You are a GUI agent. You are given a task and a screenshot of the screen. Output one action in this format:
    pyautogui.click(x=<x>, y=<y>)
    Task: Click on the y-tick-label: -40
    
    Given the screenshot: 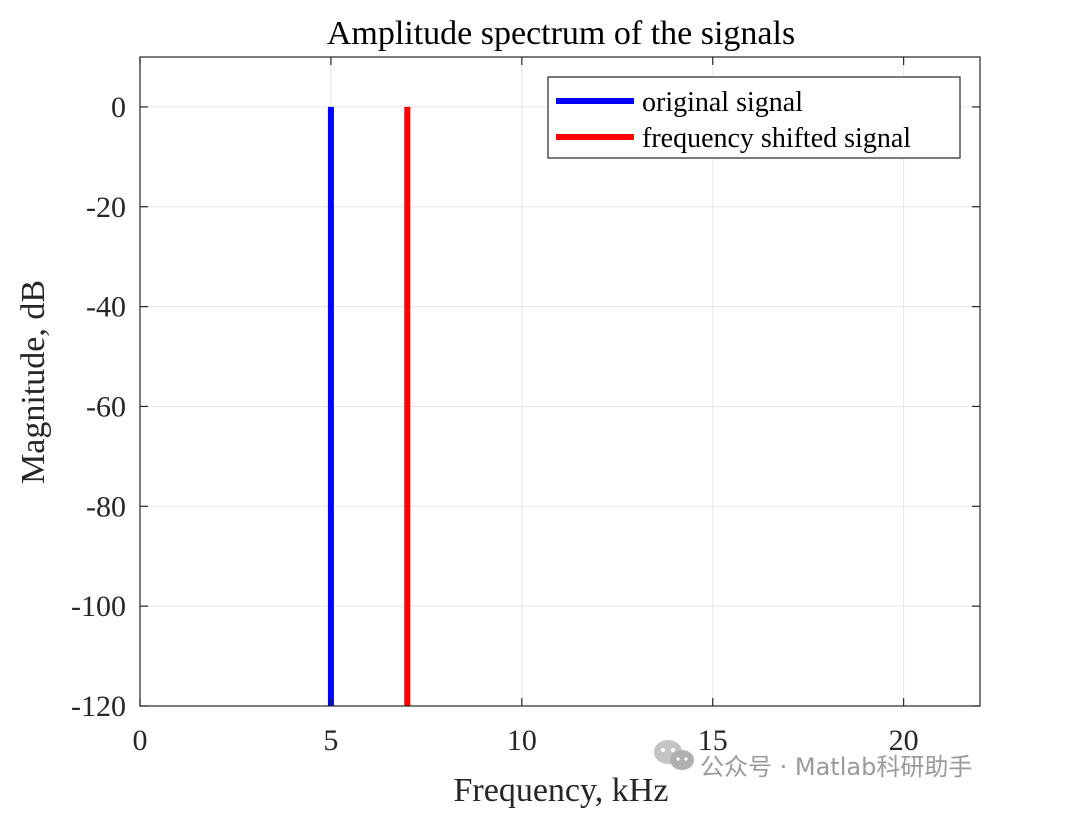 What is the action you would take?
    pyautogui.click(x=106, y=307)
    